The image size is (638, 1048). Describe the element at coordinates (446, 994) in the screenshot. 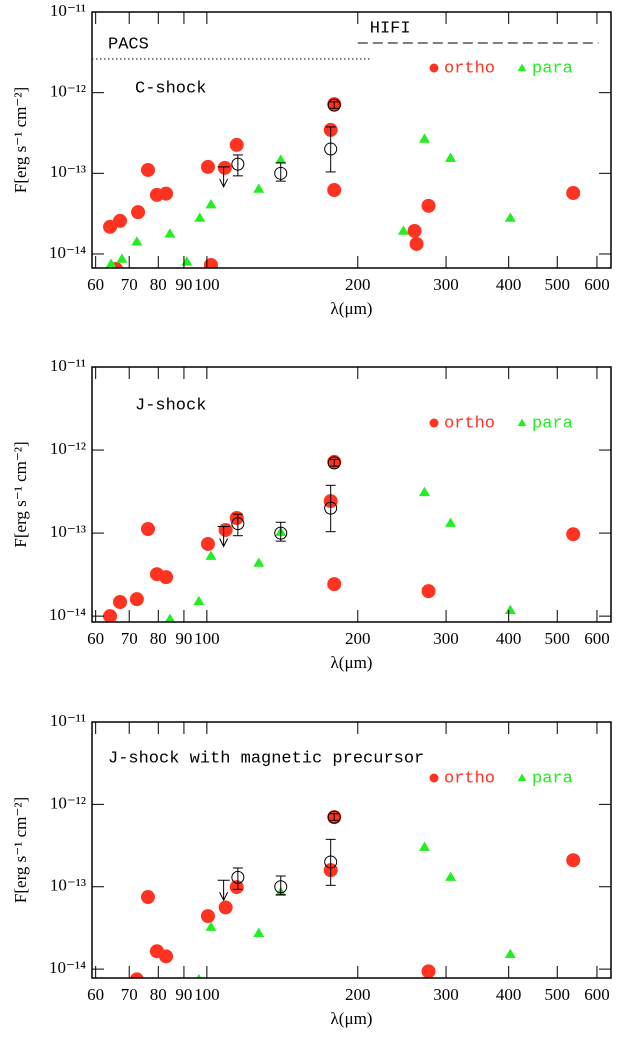

I see `x-tick-label: 300` at that location.